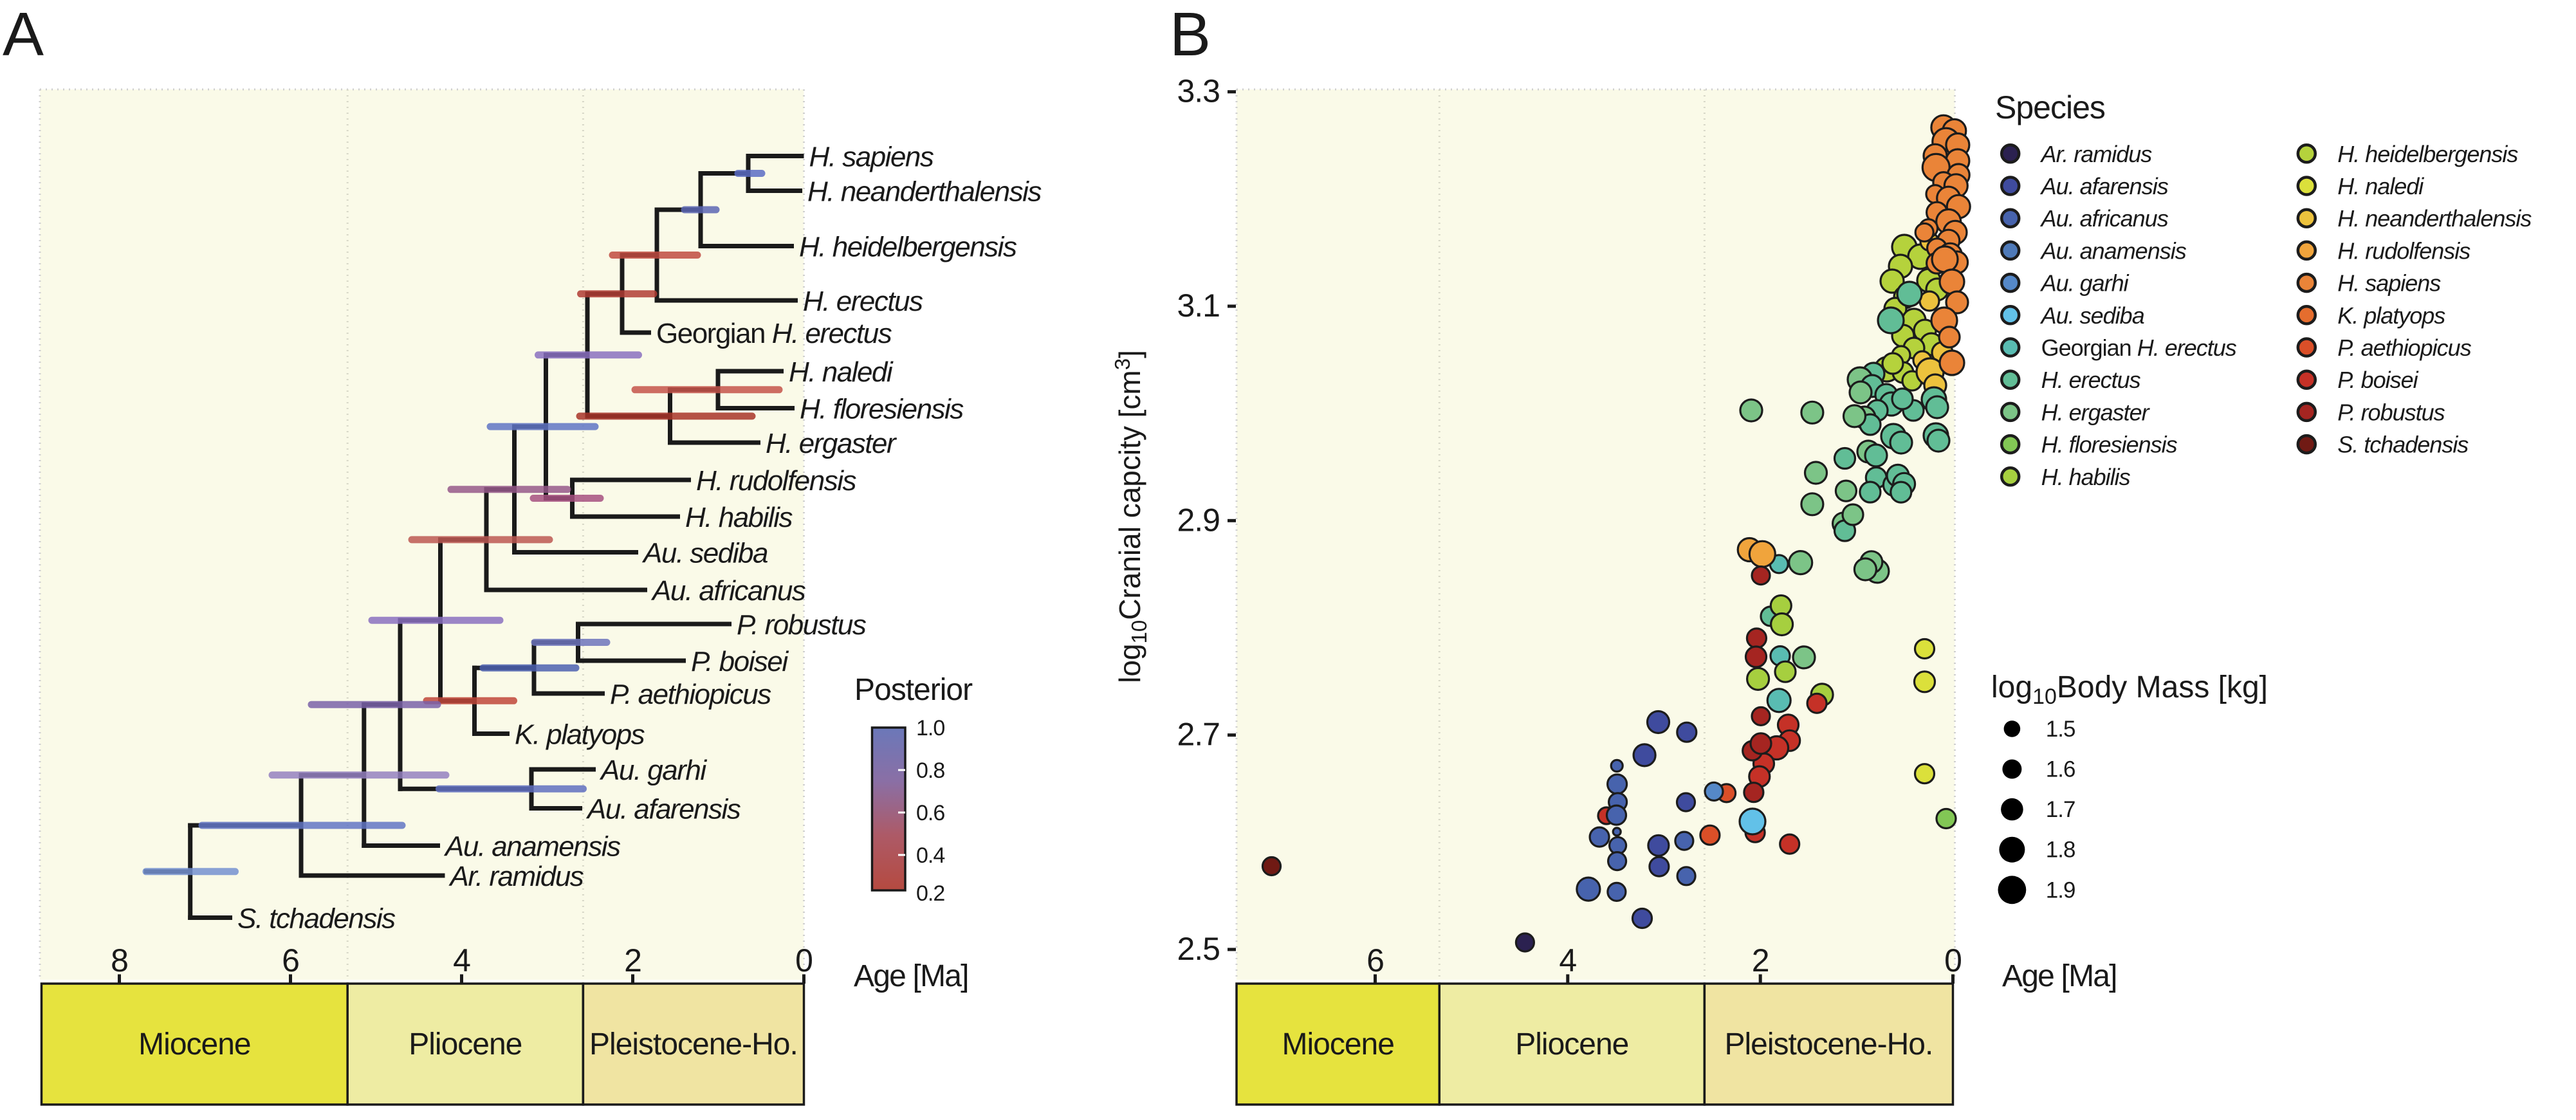 The image size is (2576, 1120). I want to click on svg-text: 0.2, so click(930, 893).